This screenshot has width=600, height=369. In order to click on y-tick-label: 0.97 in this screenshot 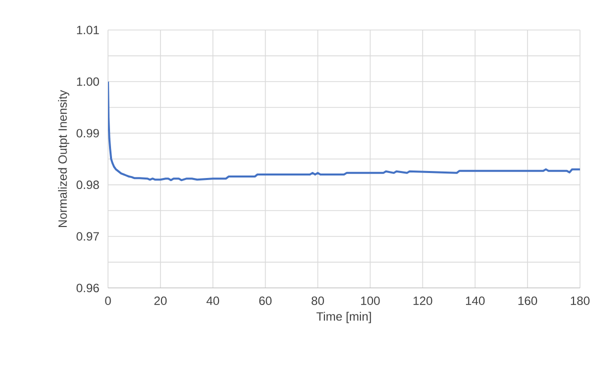, I will do `click(87, 236)`.